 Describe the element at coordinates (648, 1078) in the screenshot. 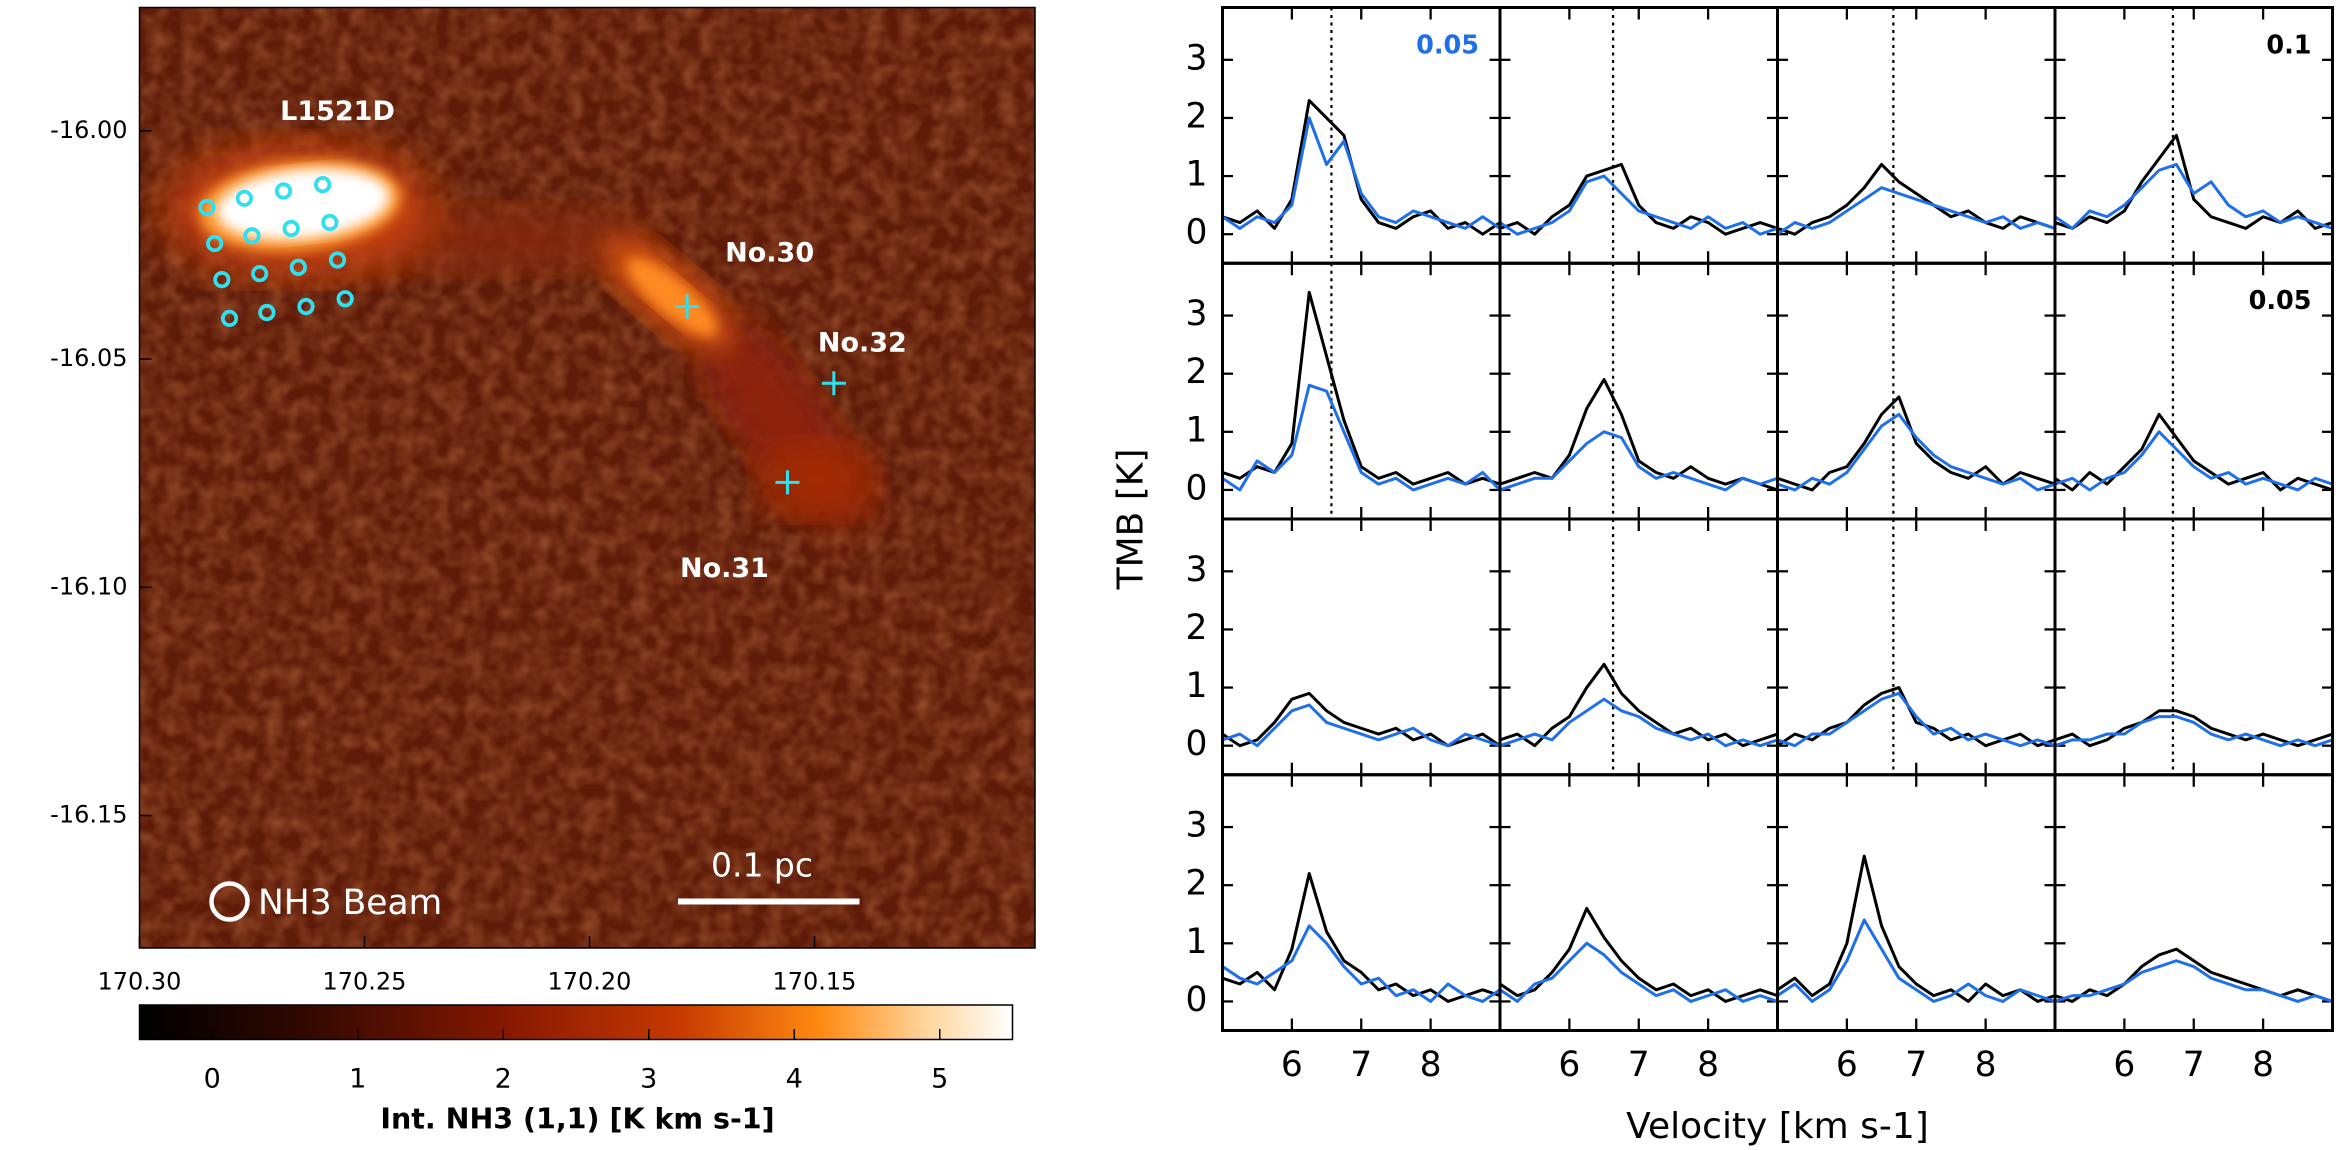

I see `colorbar-tick-label: 3` at that location.